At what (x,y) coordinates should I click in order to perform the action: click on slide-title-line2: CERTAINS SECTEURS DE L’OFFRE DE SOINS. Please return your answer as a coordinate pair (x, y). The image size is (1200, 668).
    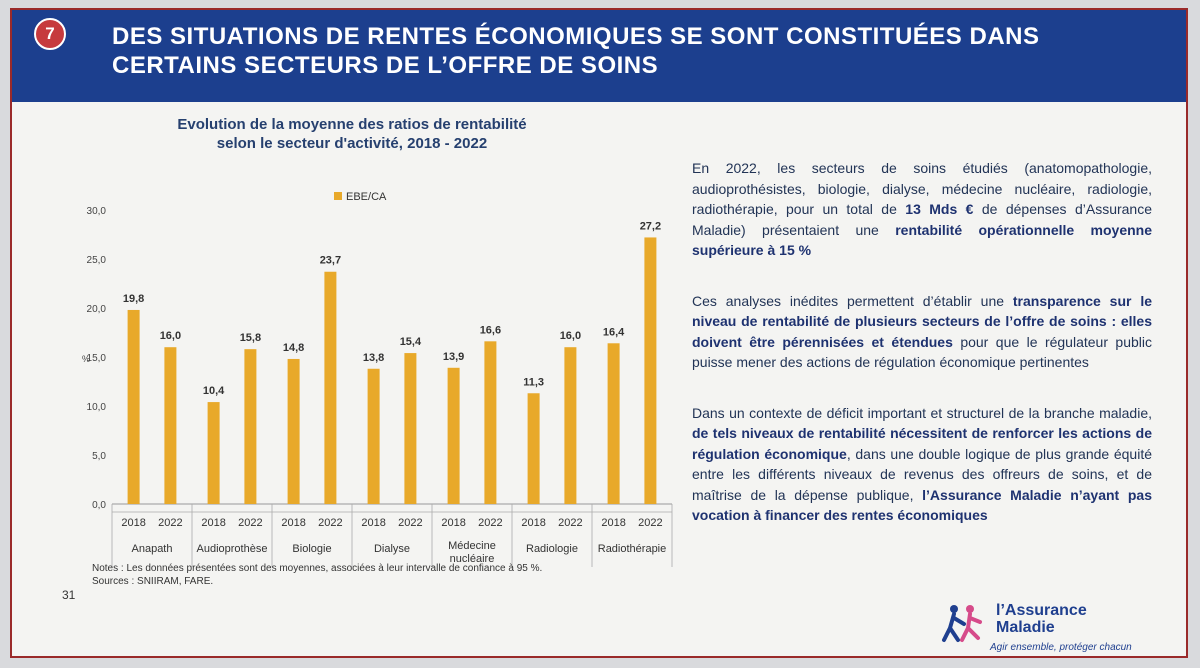
    Looking at the image, I should click on (385, 65).